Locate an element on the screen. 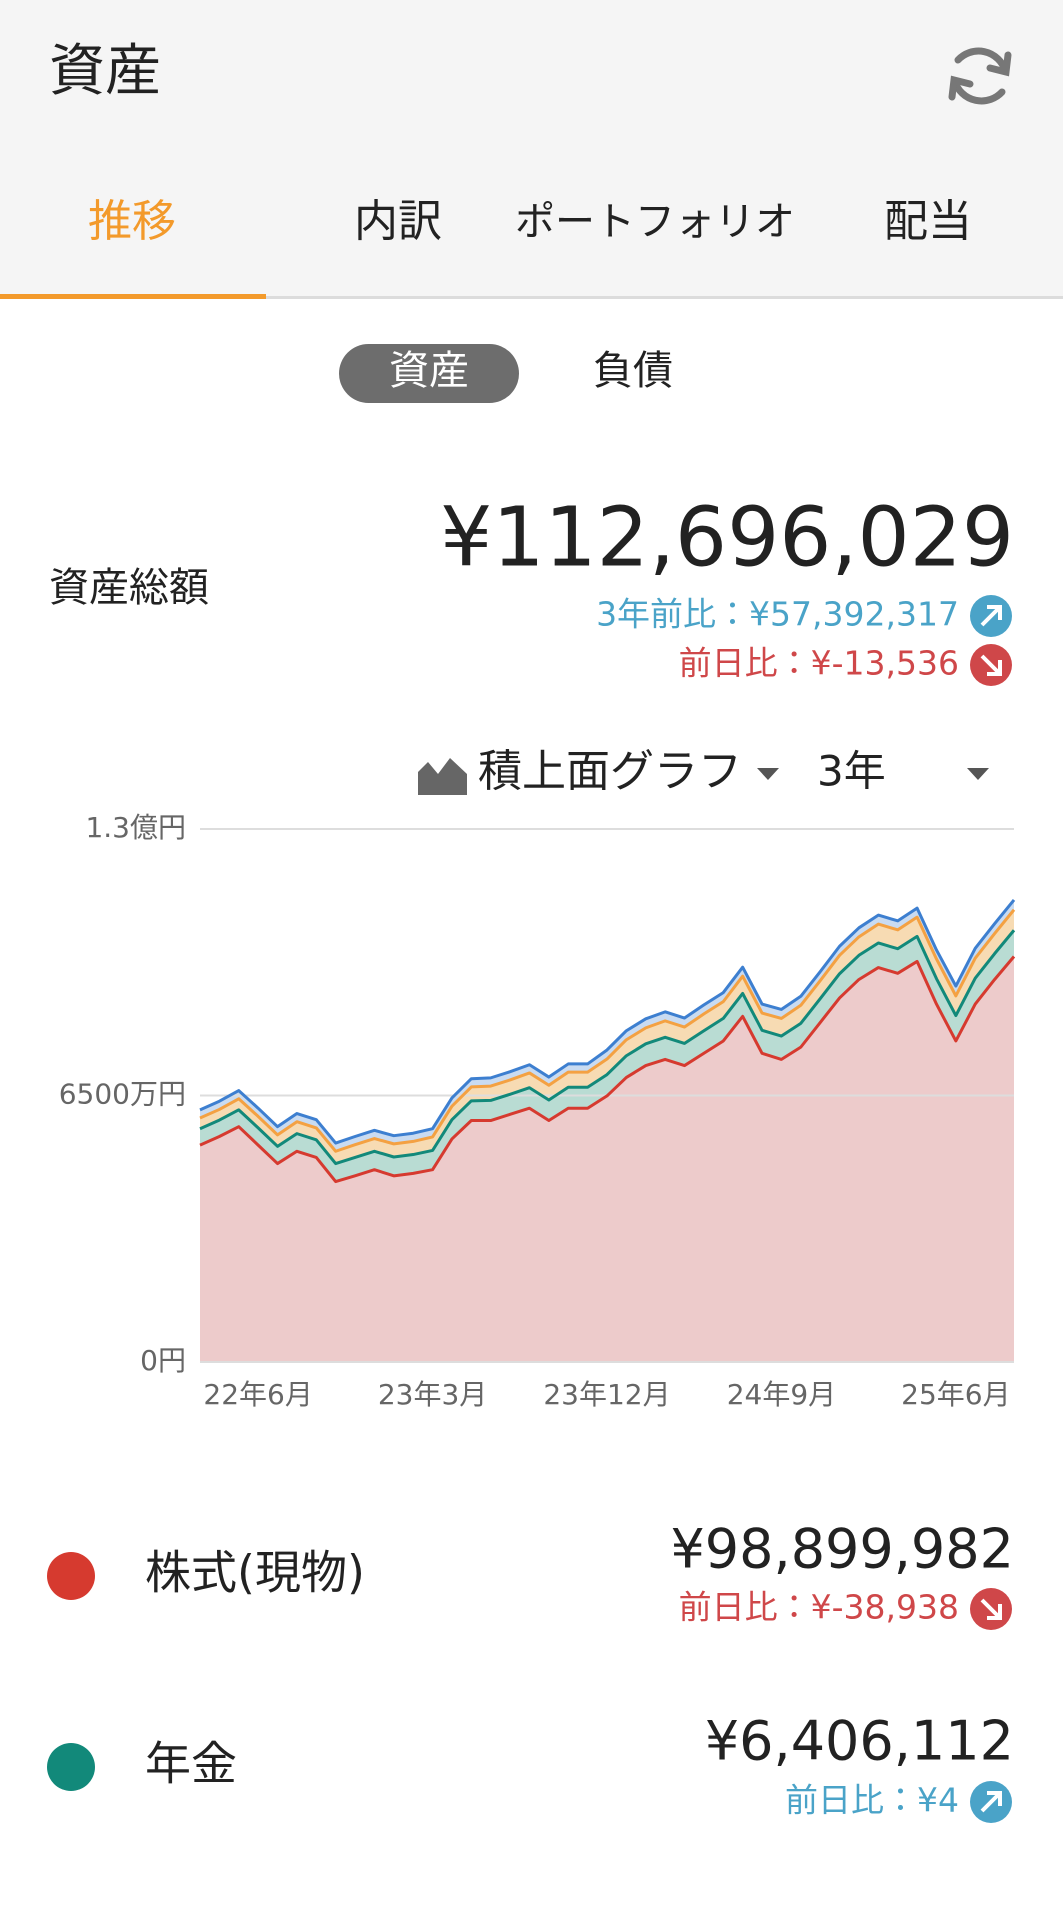 The width and height of the screenshot is (1063, 1920). toggle-pill is located at coordinates (429, 373).